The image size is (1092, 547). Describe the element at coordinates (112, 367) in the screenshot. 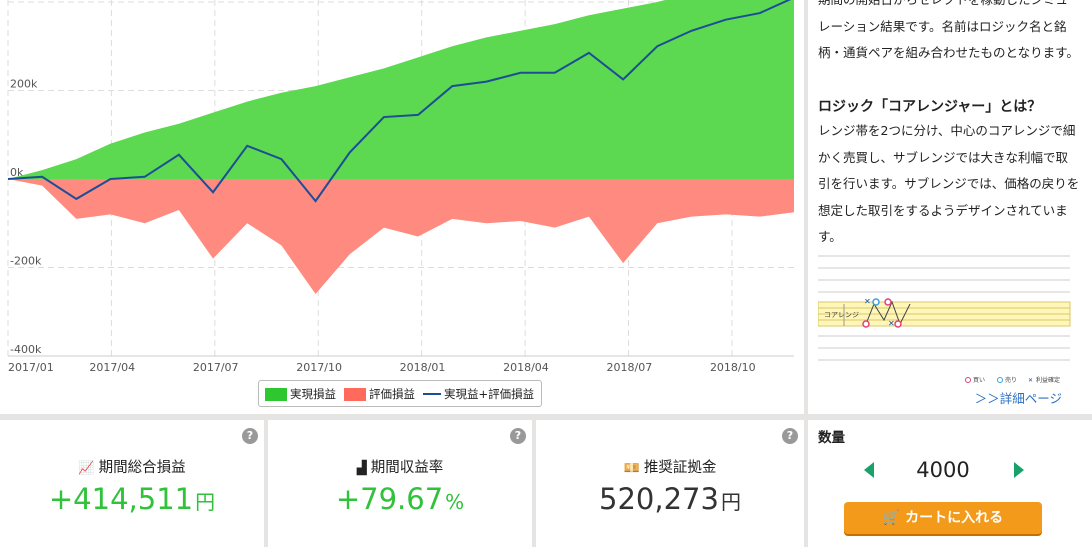

I see `x-tick-label: 2017/04` at that location.